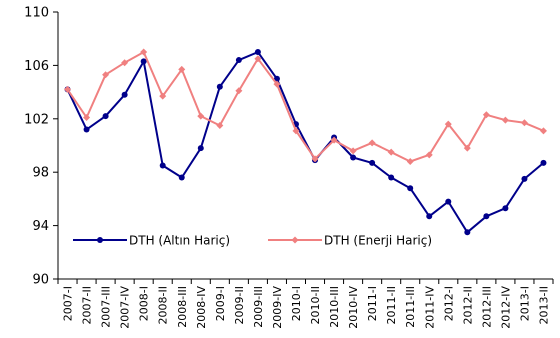 This screenshot has height=338, width=560. What do you see at coordinates (144, 303) in the screenshot?
I see `x-tick-label: 2008-I` at bounding box center [144, 303].